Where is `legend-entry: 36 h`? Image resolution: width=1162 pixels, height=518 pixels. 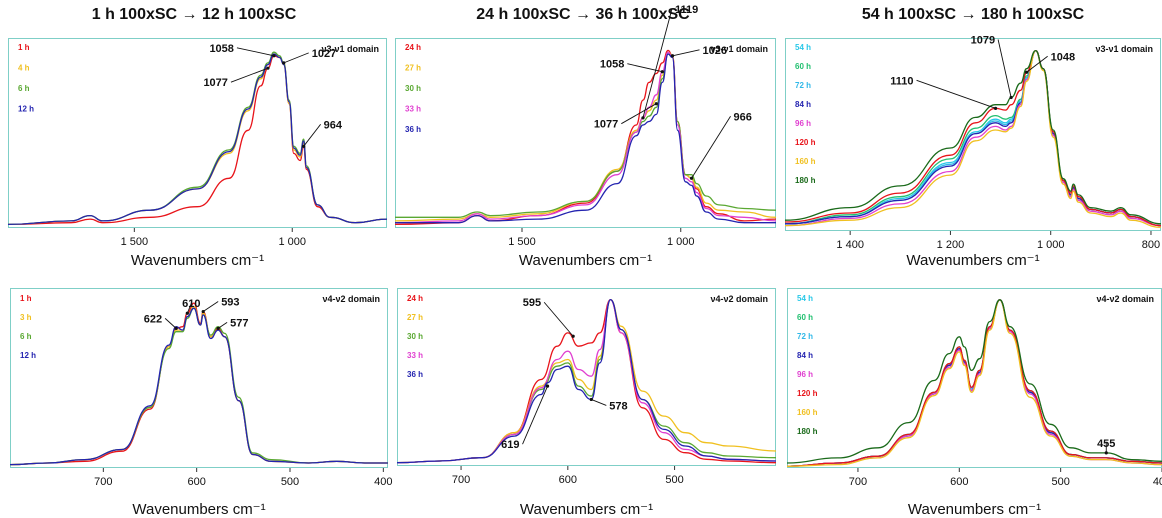 legend-entry: 36 h is located at coordinates (415, 374).